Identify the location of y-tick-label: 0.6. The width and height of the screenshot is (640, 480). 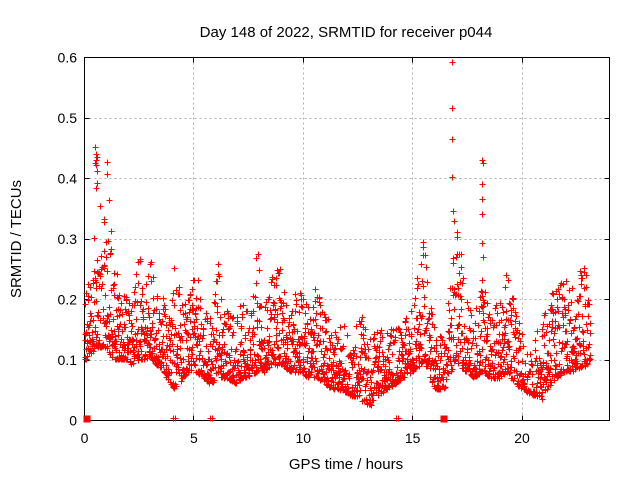
(68, 58).